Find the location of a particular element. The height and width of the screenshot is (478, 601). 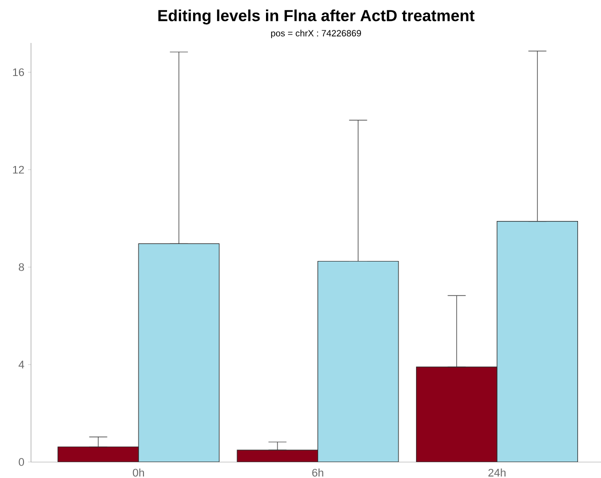

y-tick-label: 0 is located at coordinates (21, 462).